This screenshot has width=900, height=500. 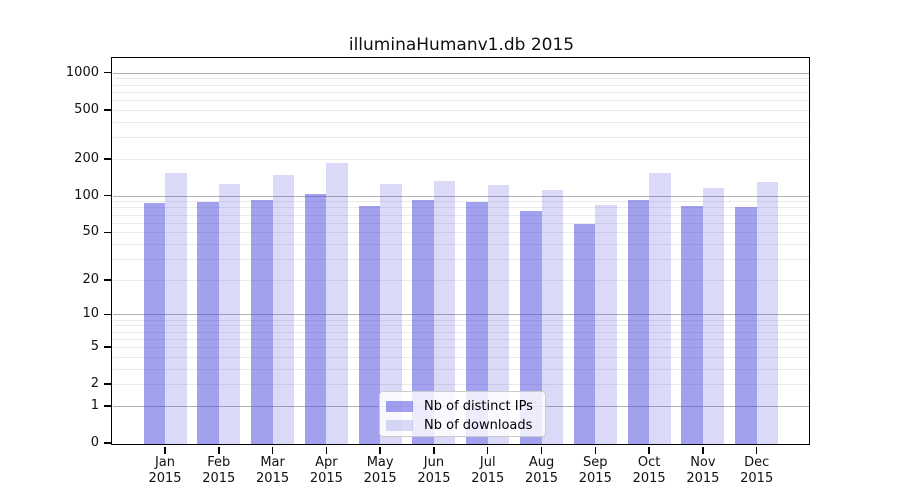 What do you see at coordinates (219, 450) in the screenshot?
I see `x-tick-feb` at bounding box center [219, 450].